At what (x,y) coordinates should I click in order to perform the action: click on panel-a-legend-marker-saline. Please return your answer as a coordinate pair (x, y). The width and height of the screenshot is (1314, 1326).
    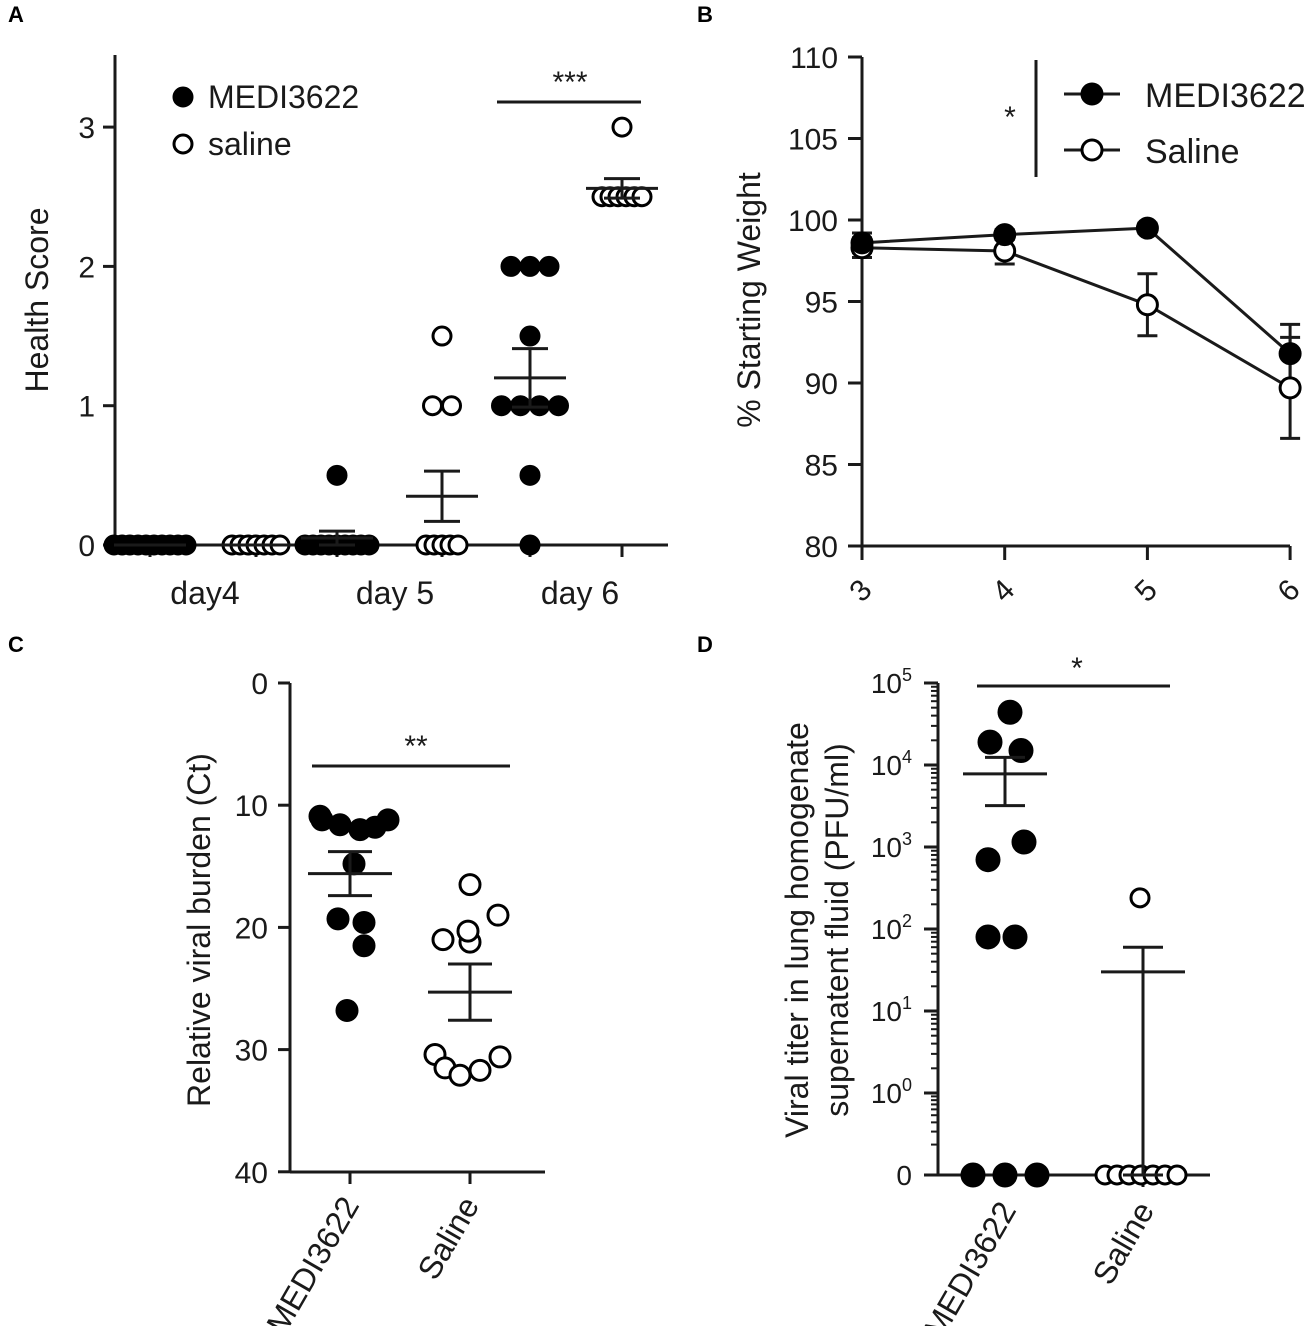
    Looking at the image, I should click on (183, 144).